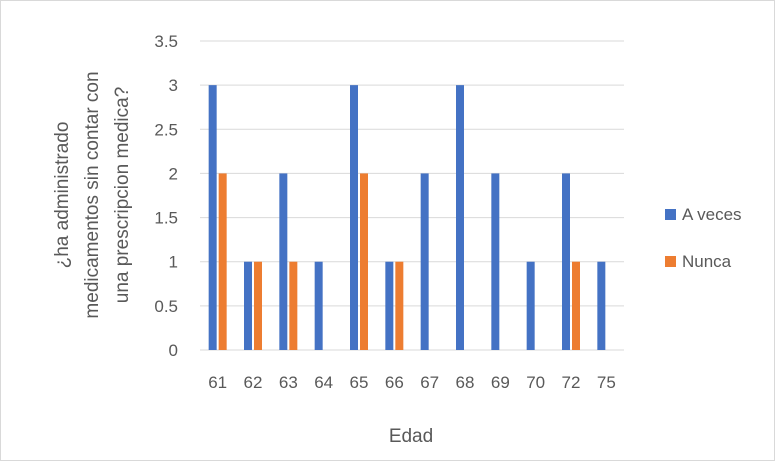 Image resolution: width=775 pixels, height=461 pixels. Describe the element at coordinates (412, 382) in the screenshot. I see `x-tick-labels: 61 62 63 64 65 66 67 68 69 70 72 75` at that location.